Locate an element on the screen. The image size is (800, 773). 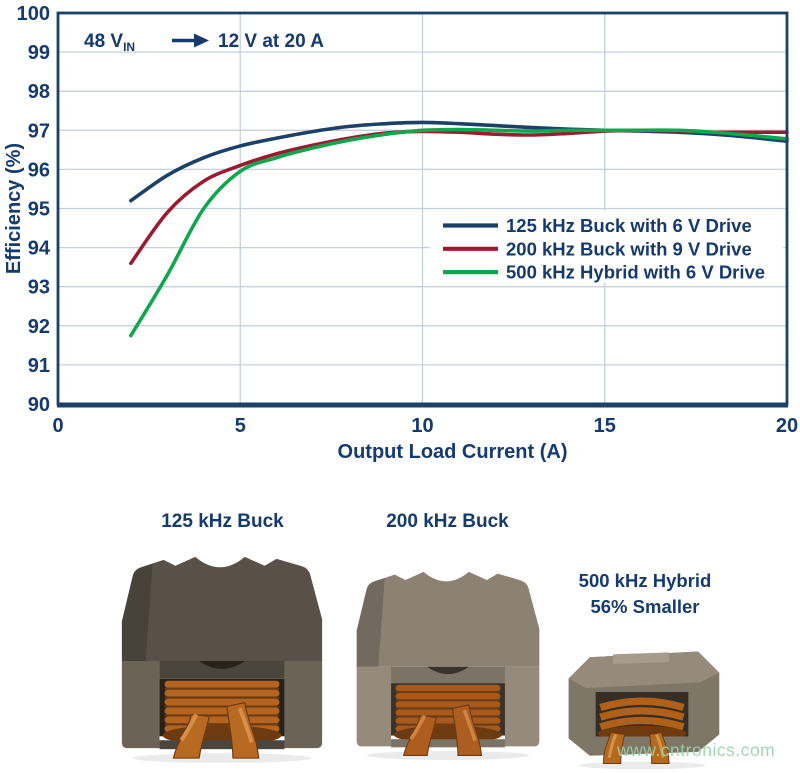
y-tick-label: 95 is located at coordinates (39, 210).